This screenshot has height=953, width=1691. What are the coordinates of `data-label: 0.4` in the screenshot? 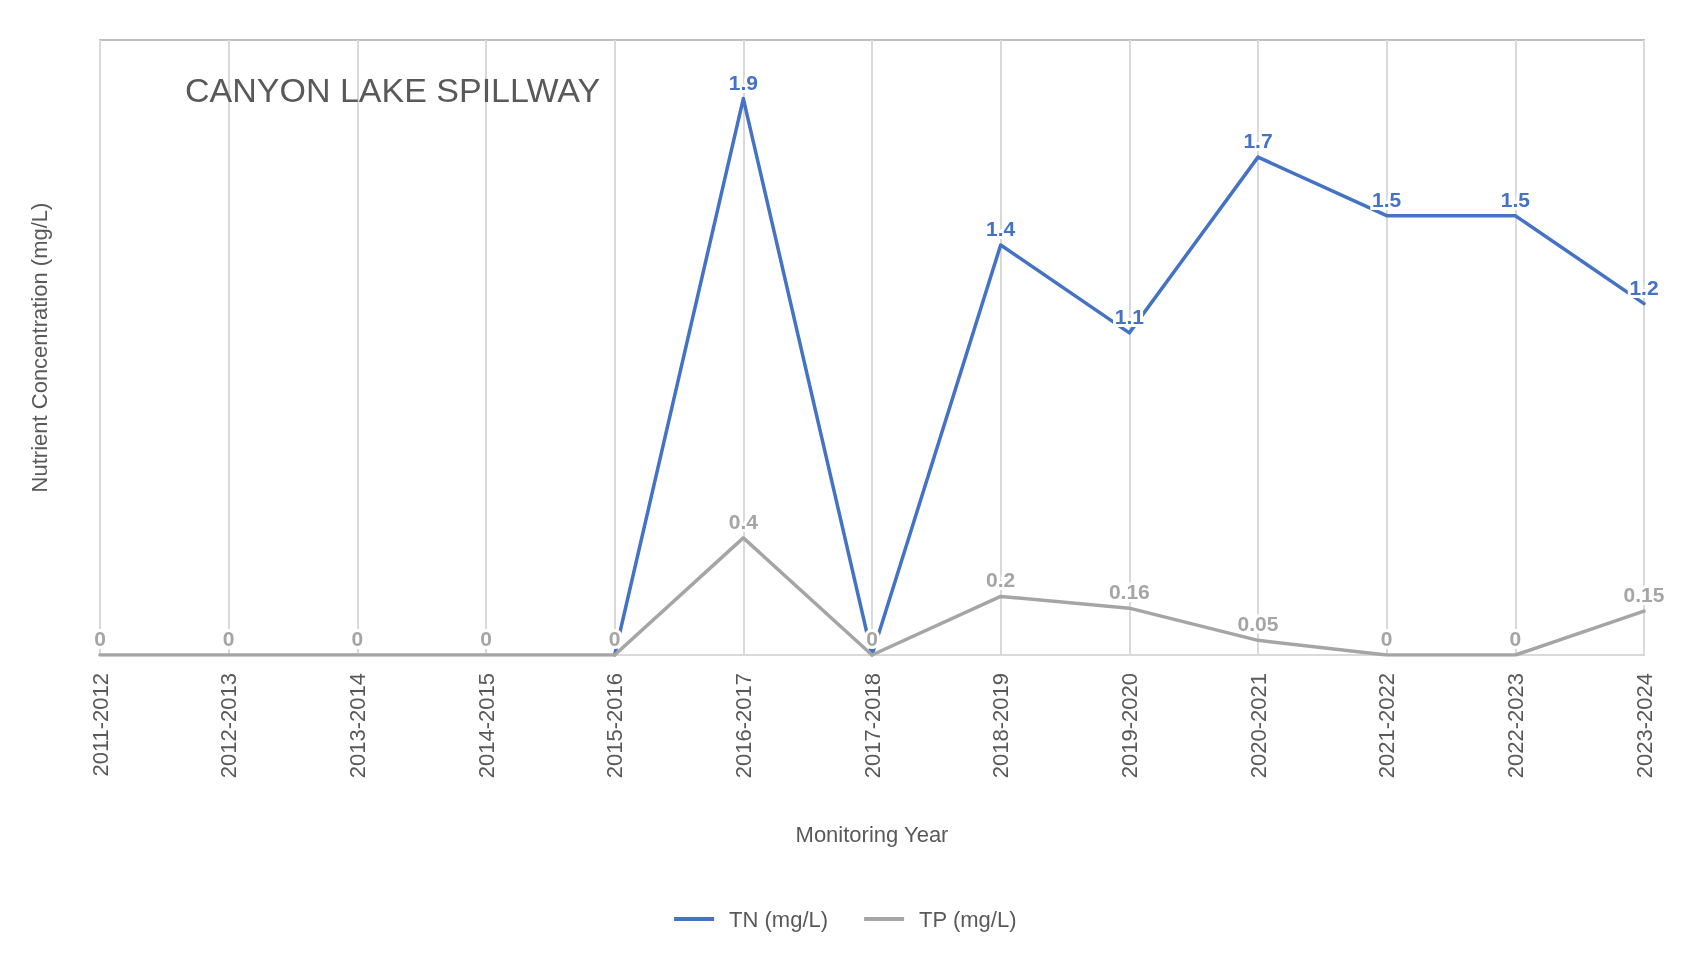 It's located at (743, 521).